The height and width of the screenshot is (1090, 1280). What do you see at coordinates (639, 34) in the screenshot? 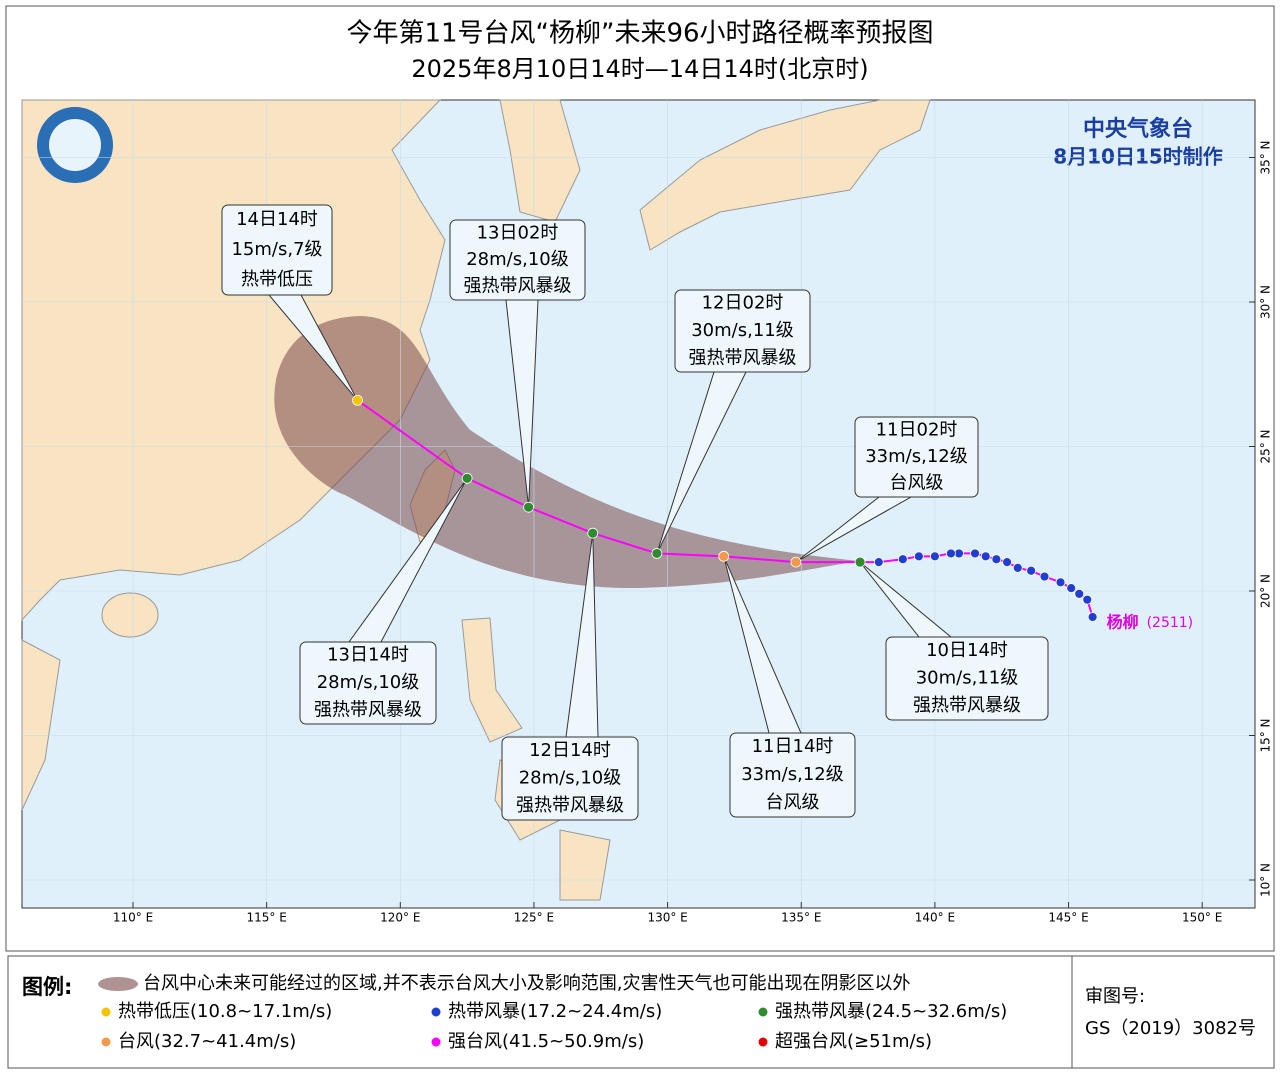
I see `title: 今年第11号台风“杨柳”未来96小时路径概率预报图` at bounding box center [639, 34].